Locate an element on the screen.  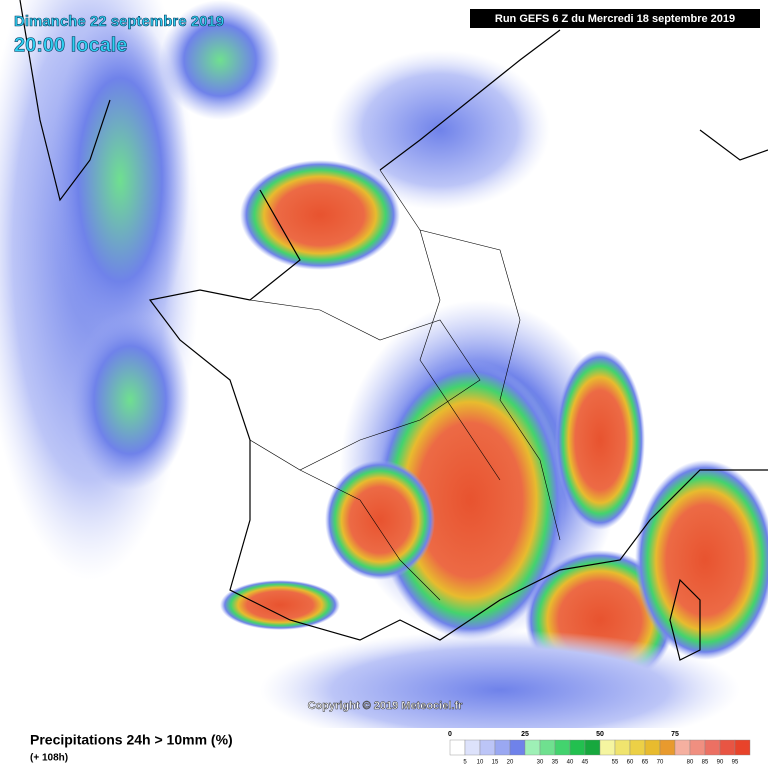
legend-minor-label: 45 is located at coordinates (585, 763).